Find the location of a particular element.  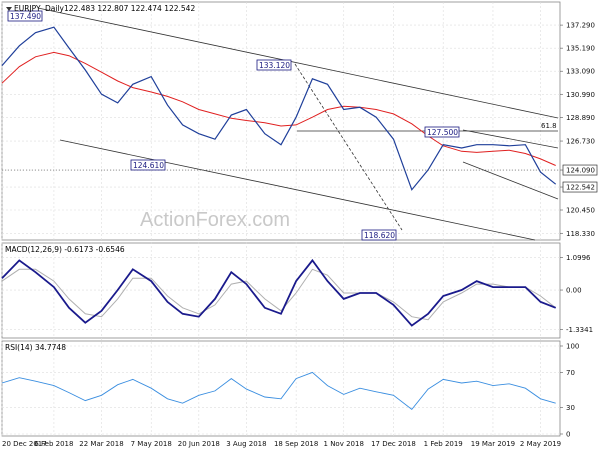

wedge-upper-line is located at coordinates (510, 139).